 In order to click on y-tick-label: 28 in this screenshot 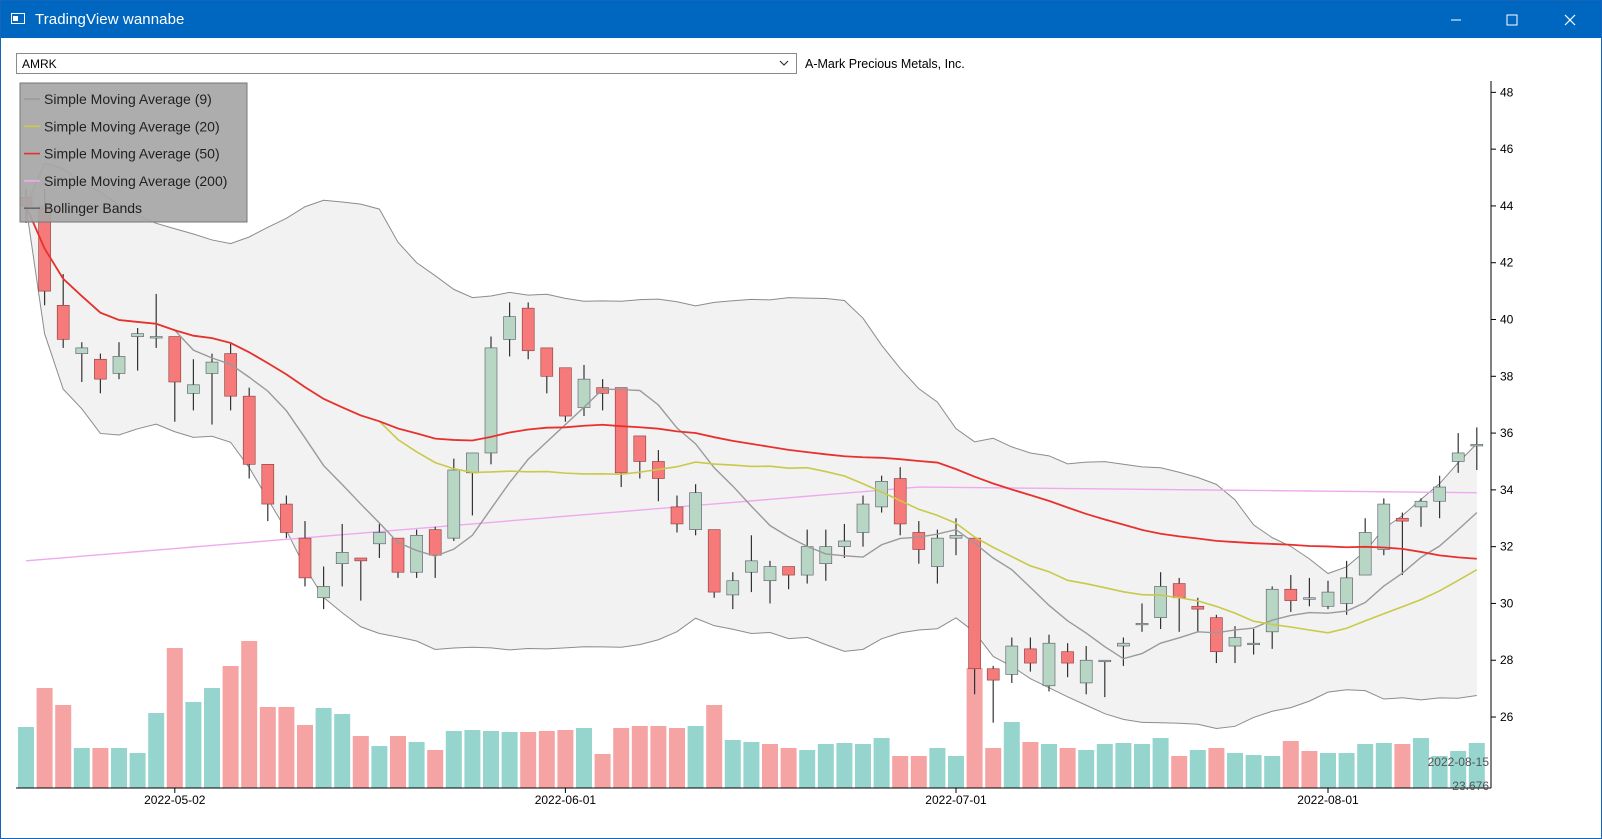, I will do `click(1507, 660)`.